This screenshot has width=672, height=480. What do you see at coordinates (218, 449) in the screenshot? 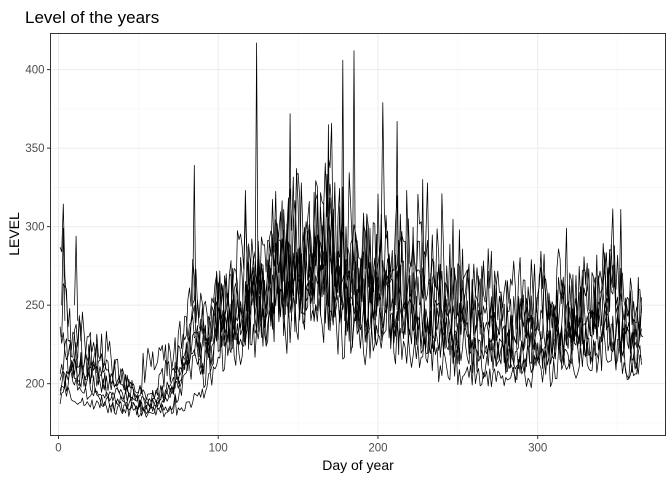
I see `x-tick-label: 100` at bounding box center [218, 449].